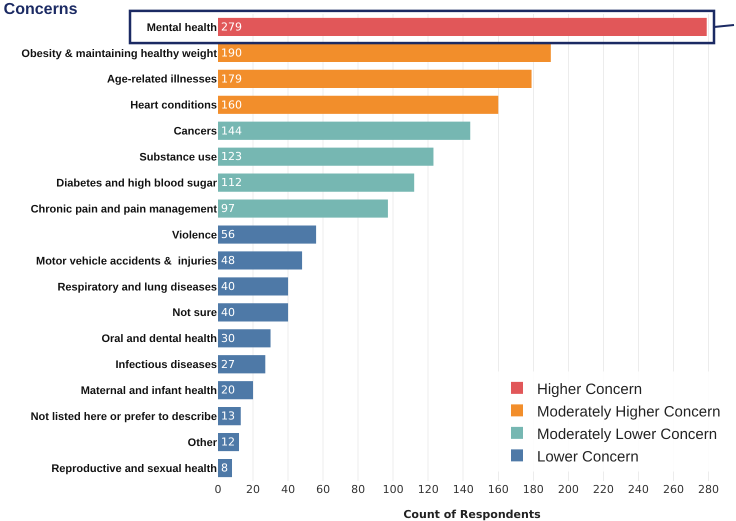 This screenshot has height=521, width=736. What do you see at coordinates (533, 489) in the screenshot?
I see `x-tick-label: 180` at bounding box center [533, 489].